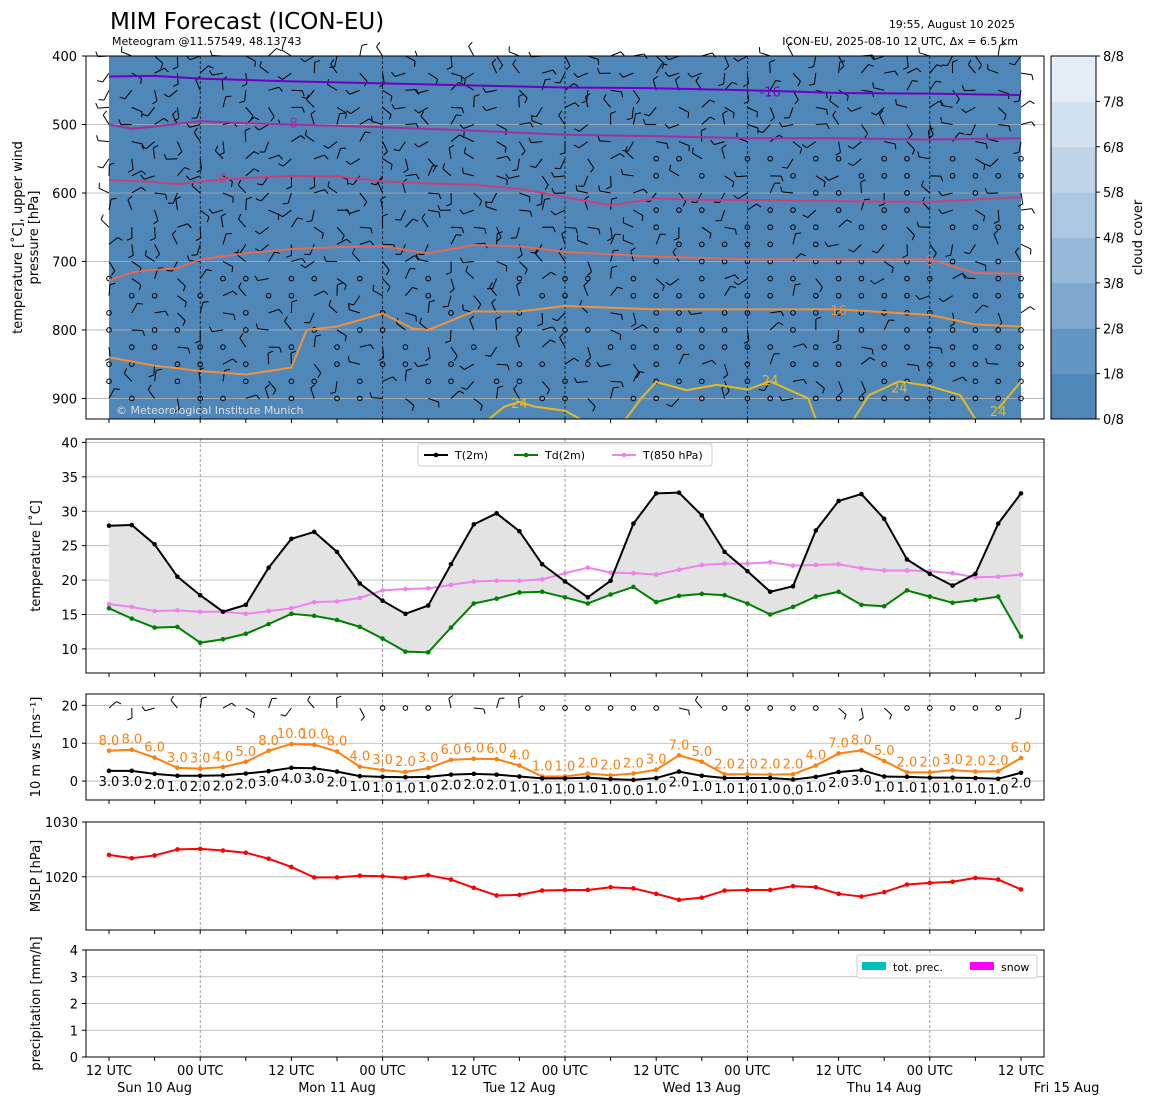 This screenshot has width=1155, height=1105. Describe the element at coordinates (518, 703) in the screenshot. I see `surface-wind-barb-staff` at that location.